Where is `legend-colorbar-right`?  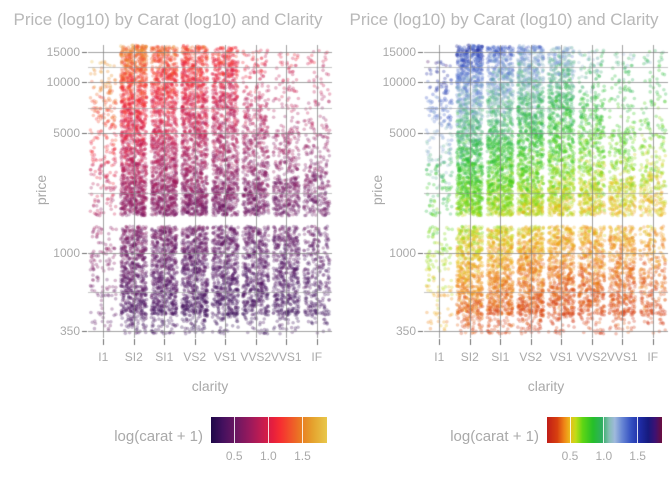
legend-colorbar-right is located at coordinates (604, 430).